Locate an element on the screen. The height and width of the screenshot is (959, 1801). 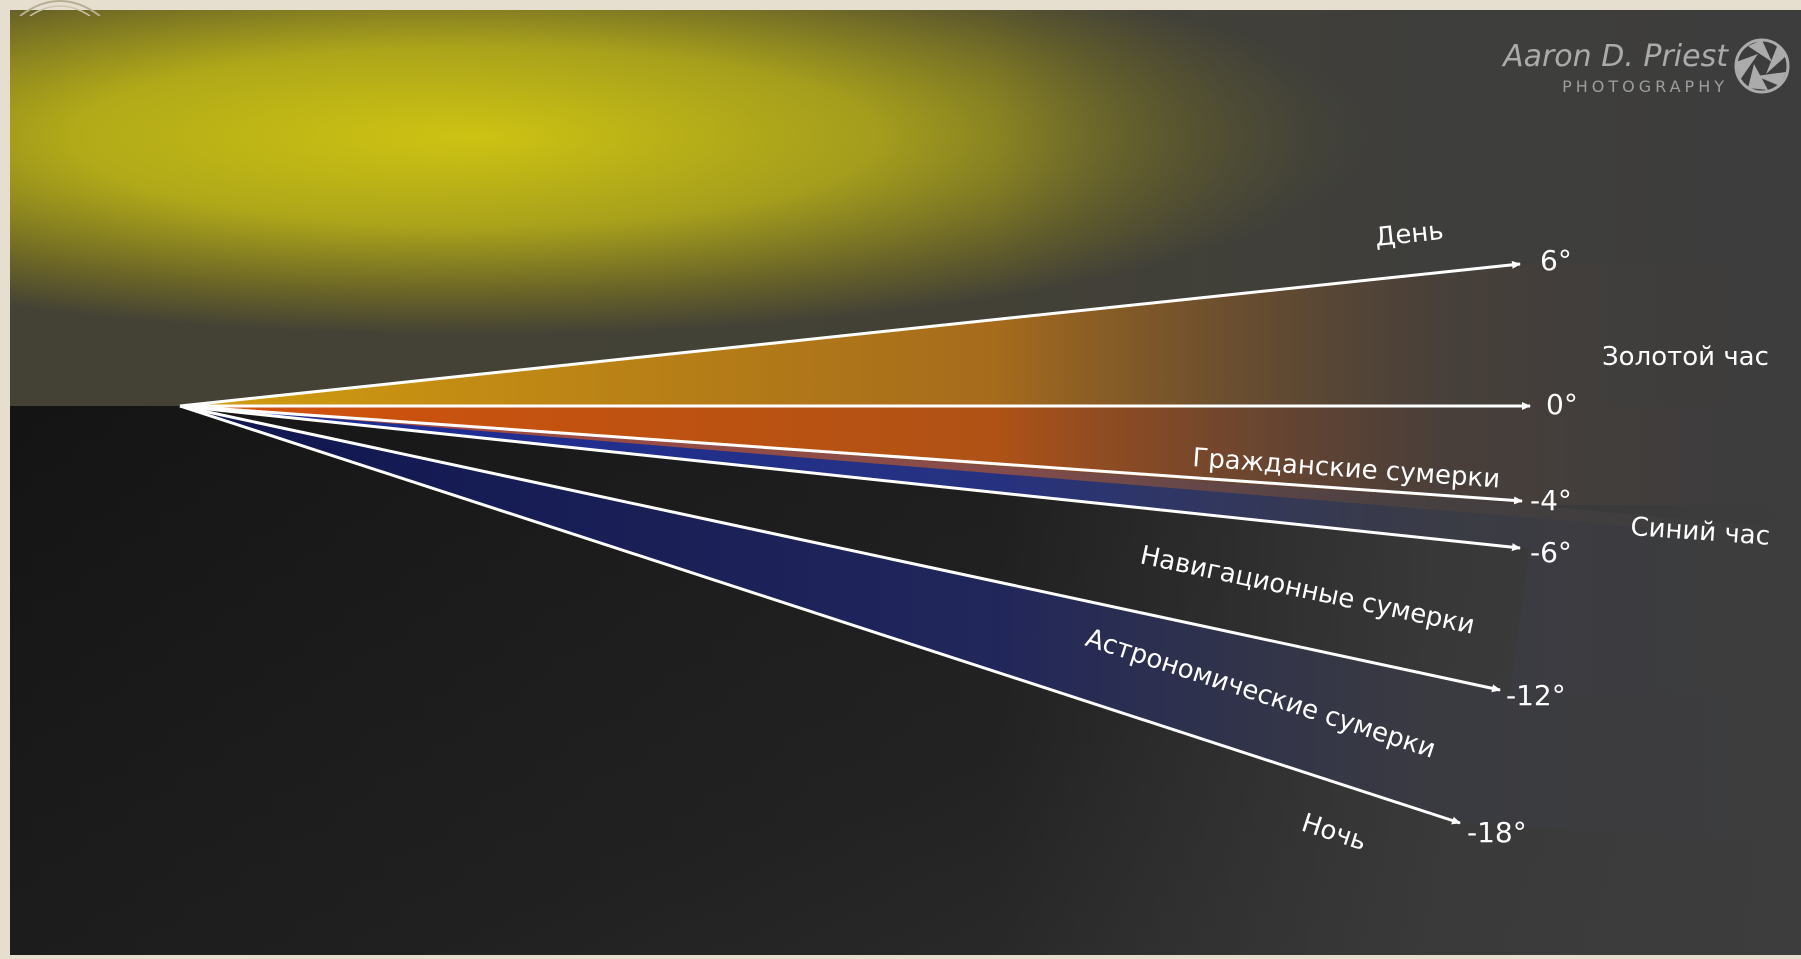
frame-corner-decoration is located at coordinates (60, 8).